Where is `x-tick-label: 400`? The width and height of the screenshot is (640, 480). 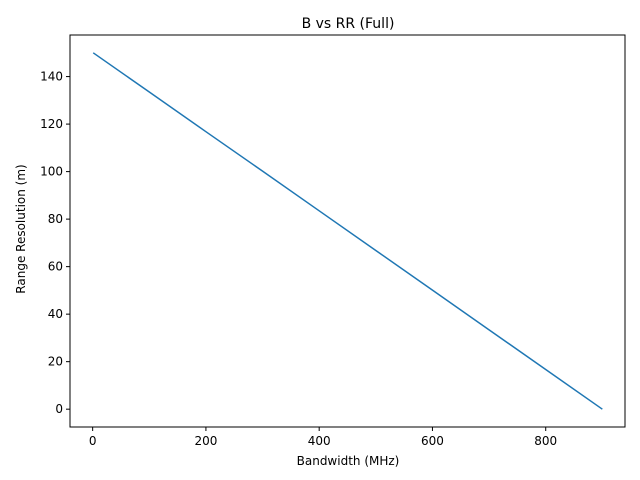 x-tick-label: 400 is located at coordinates (319, 441).